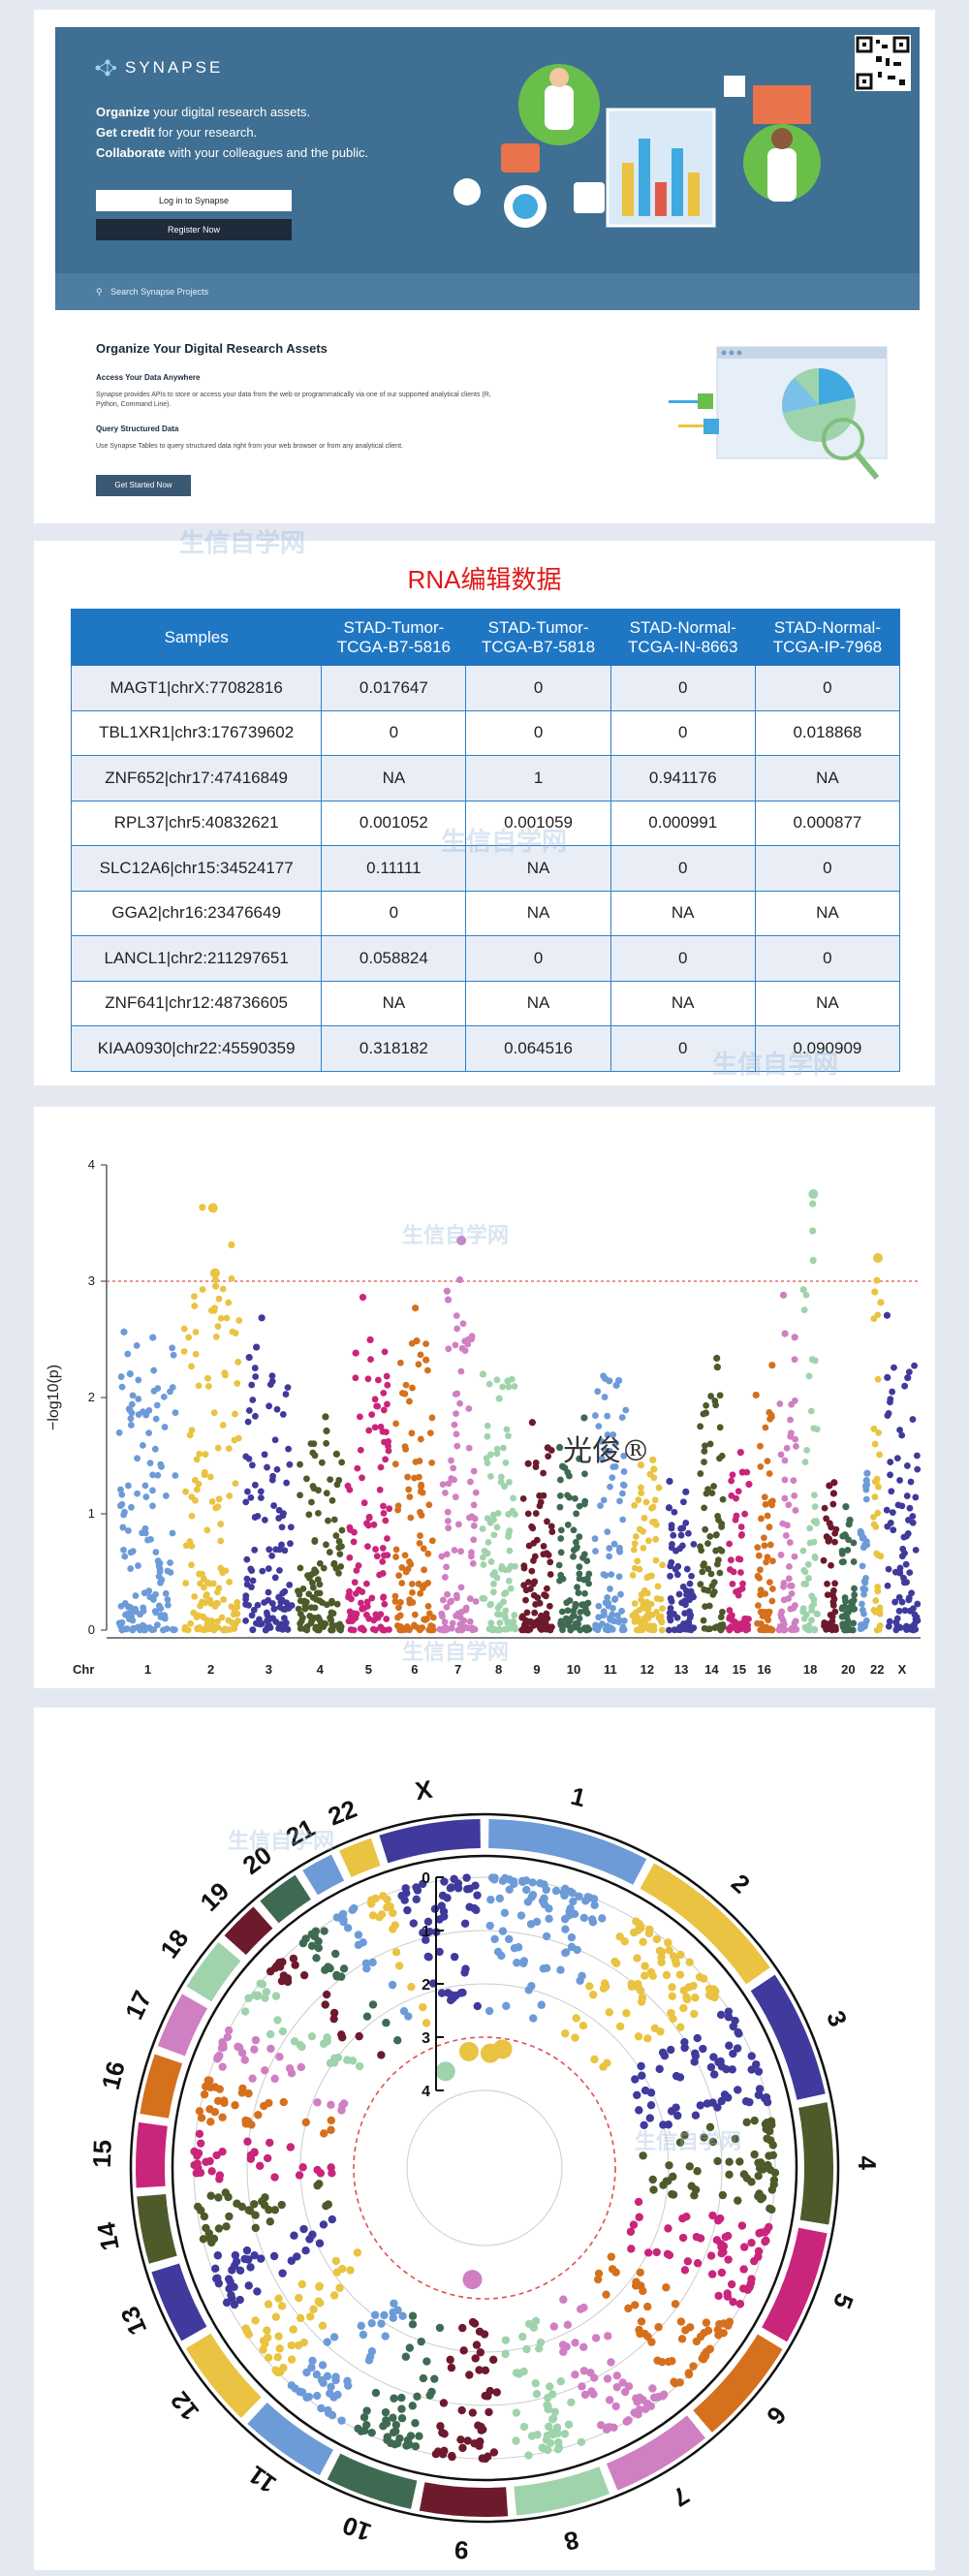 Image resolution: width=969 pixels, height=2576 pixels. What do you see at coordinates (273, 2262) in the screenshot?
I see `chromosome-13-points` at bounding box center [273, 2262].